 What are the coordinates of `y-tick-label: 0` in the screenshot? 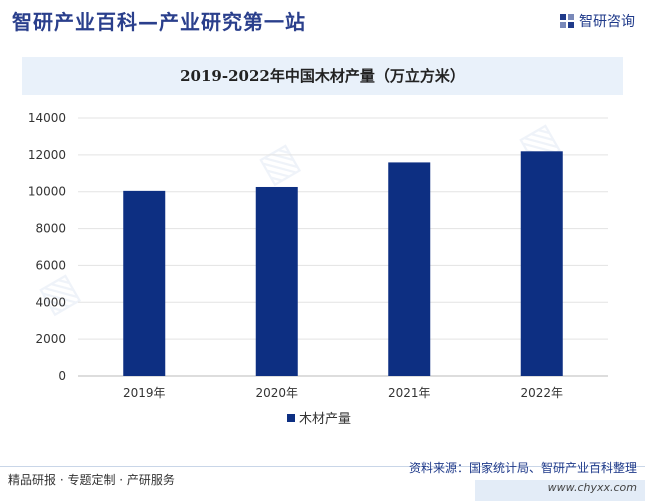 It's located at (62, 376).